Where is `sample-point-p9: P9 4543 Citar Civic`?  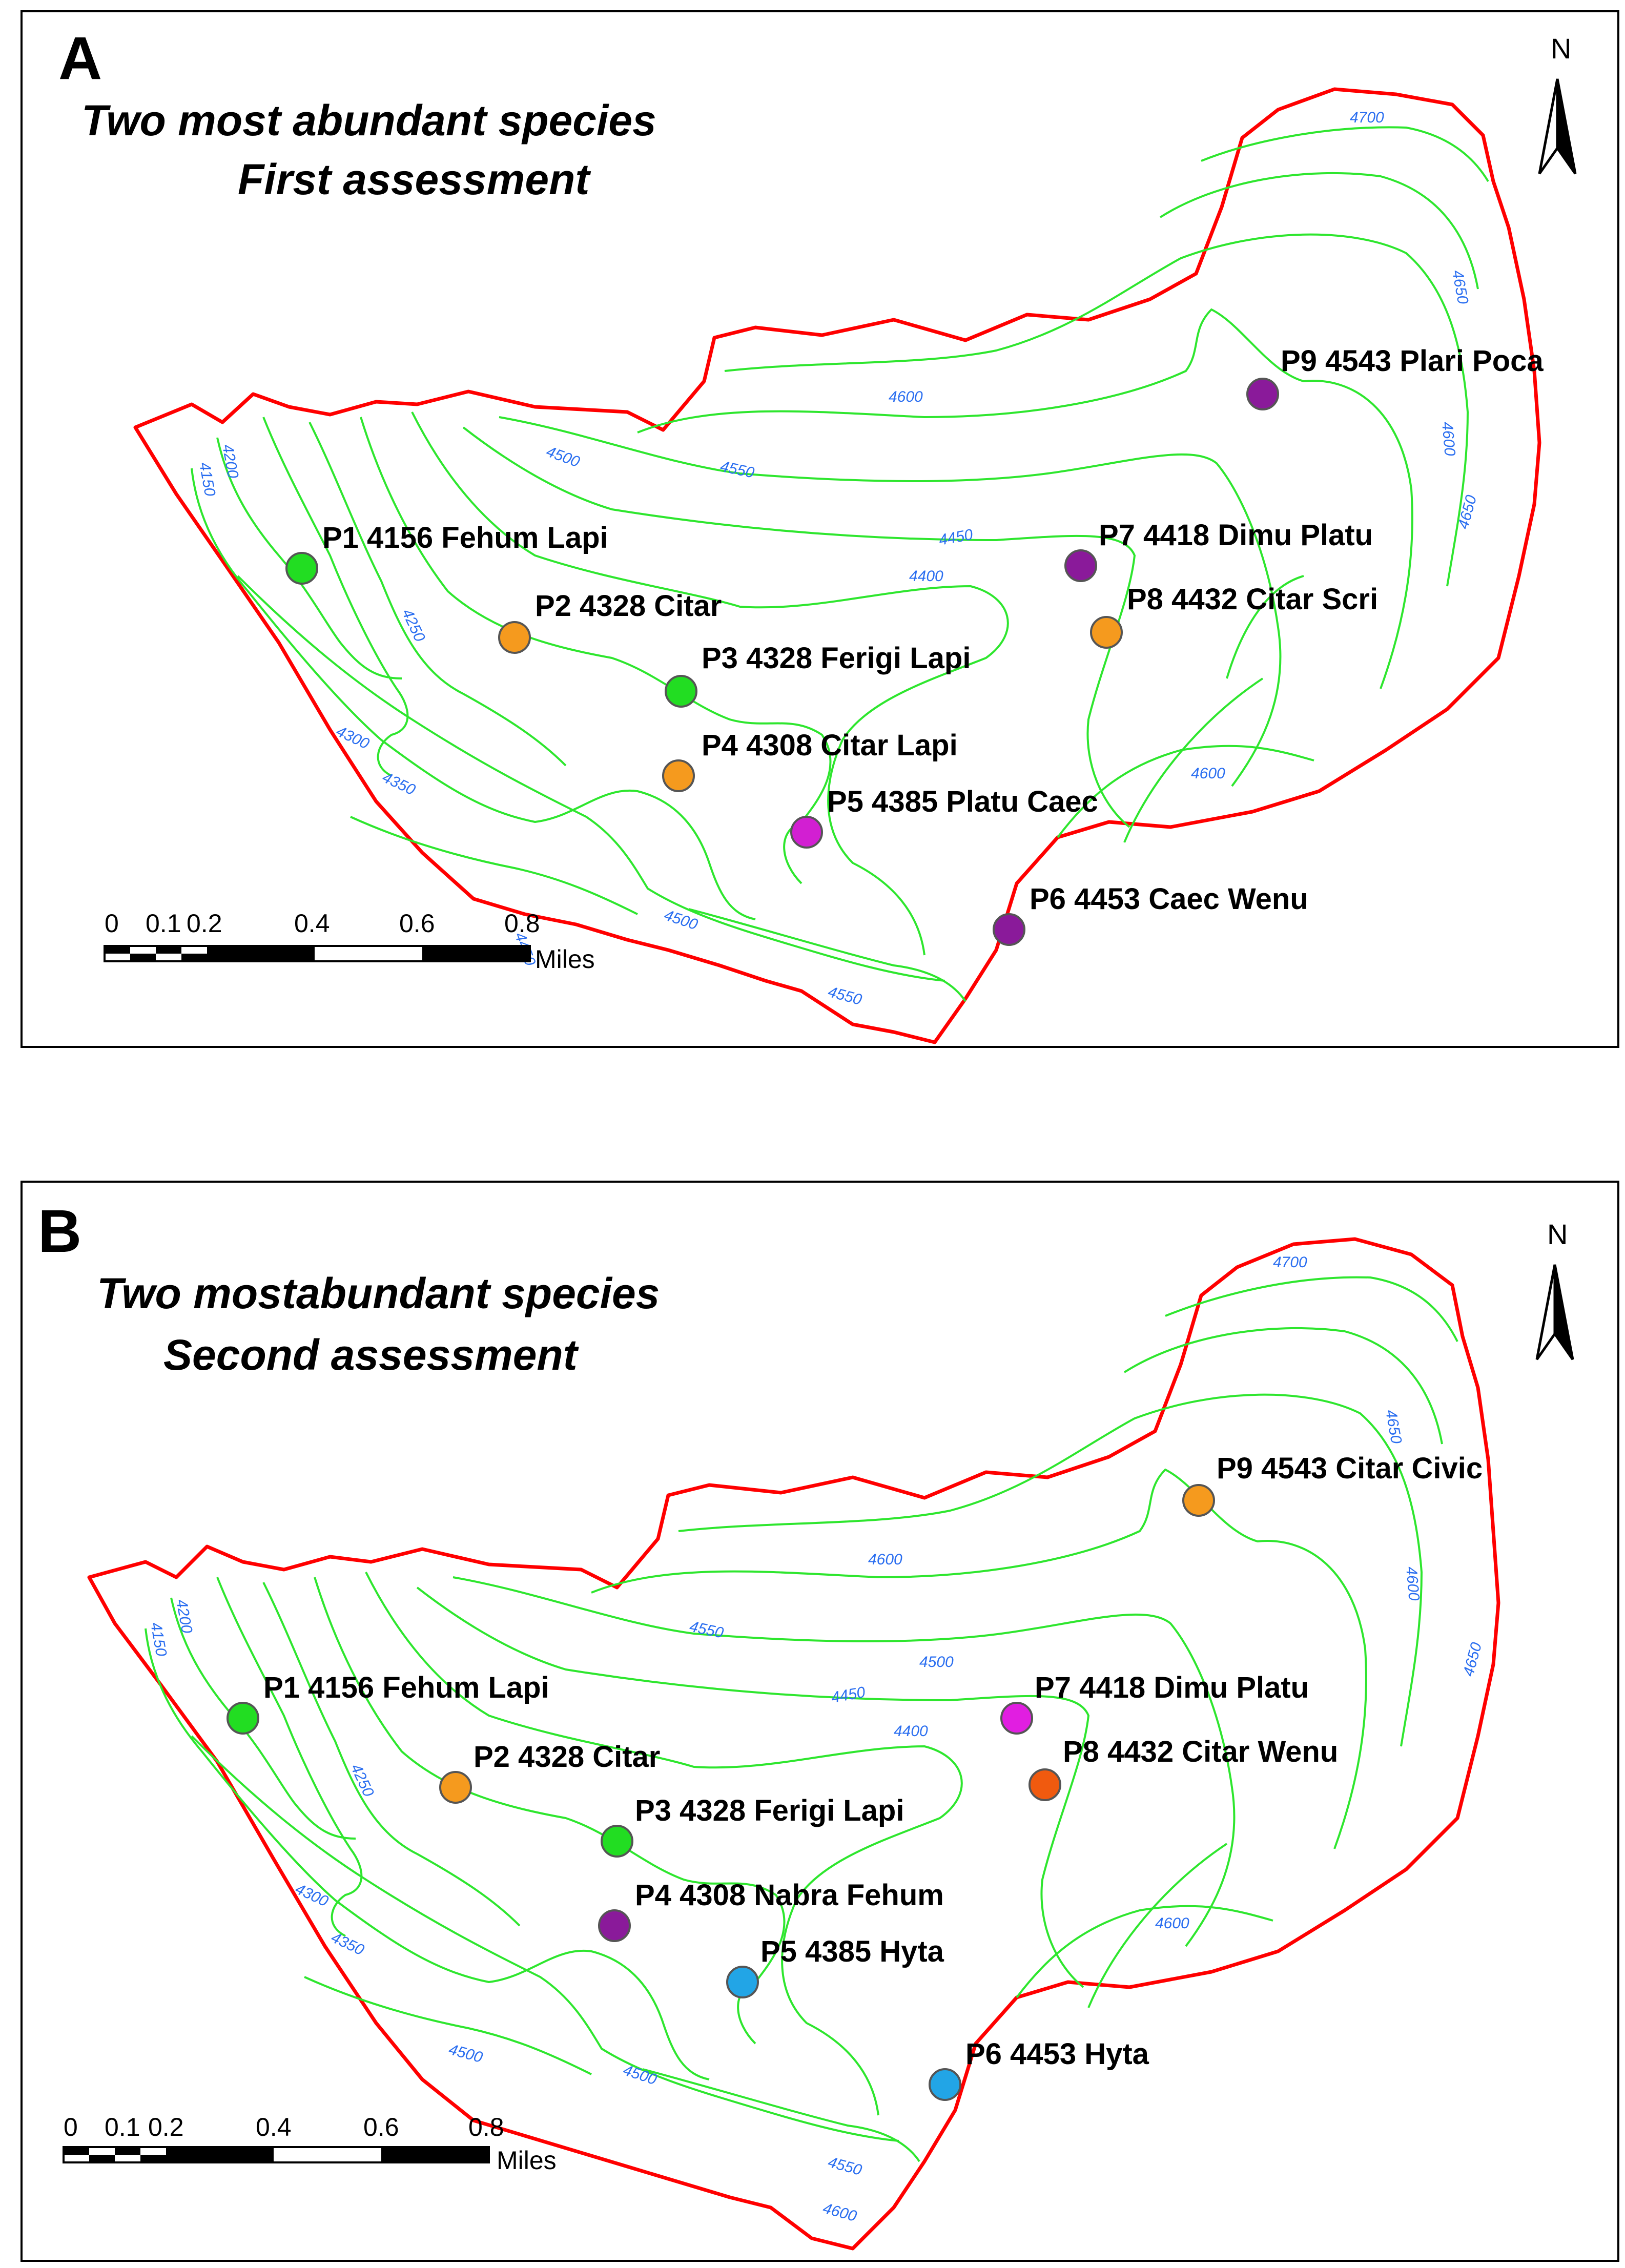 sample-point-p9: P9 4543 Citar Civic is located at coordinates (1333, 1484).